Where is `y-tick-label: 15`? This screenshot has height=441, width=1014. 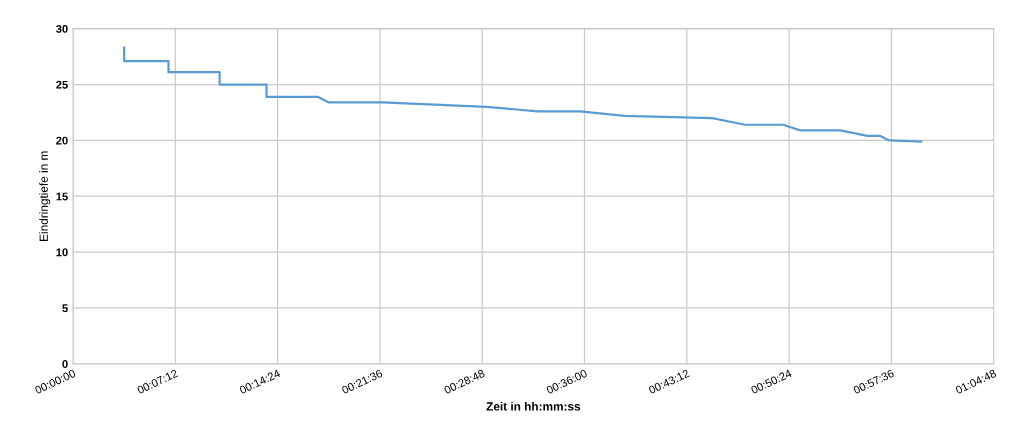
y-tick-label: 15 is located at coordinates (62, 196).